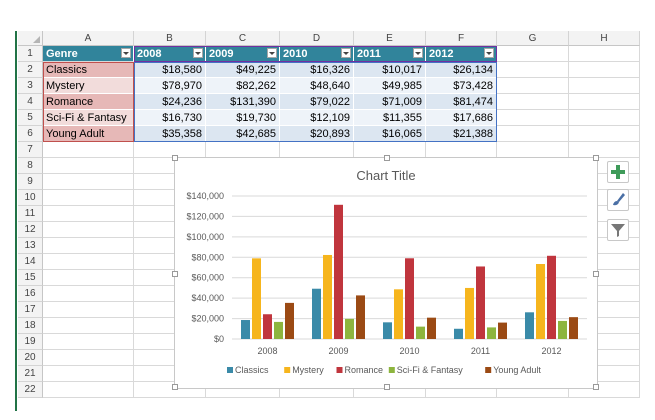  What do you see at coordinates (30, 70) in the screenshot?
I see `row-header-2: 2` at bounding box center [30, 70].